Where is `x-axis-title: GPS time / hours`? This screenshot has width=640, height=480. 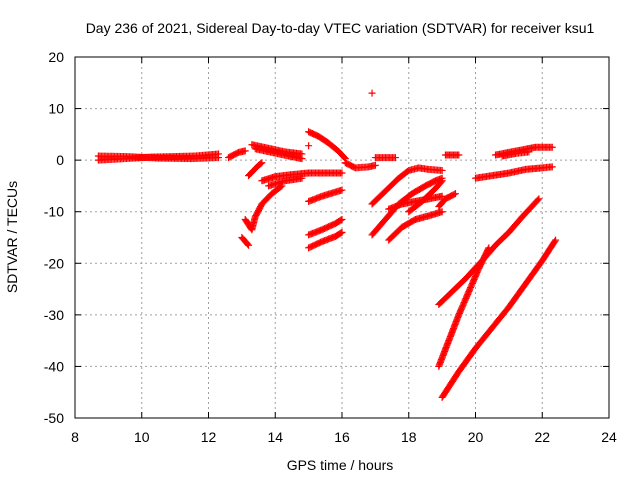 x-axis-title: GPS time / hours is located at coordinates (340, 465).